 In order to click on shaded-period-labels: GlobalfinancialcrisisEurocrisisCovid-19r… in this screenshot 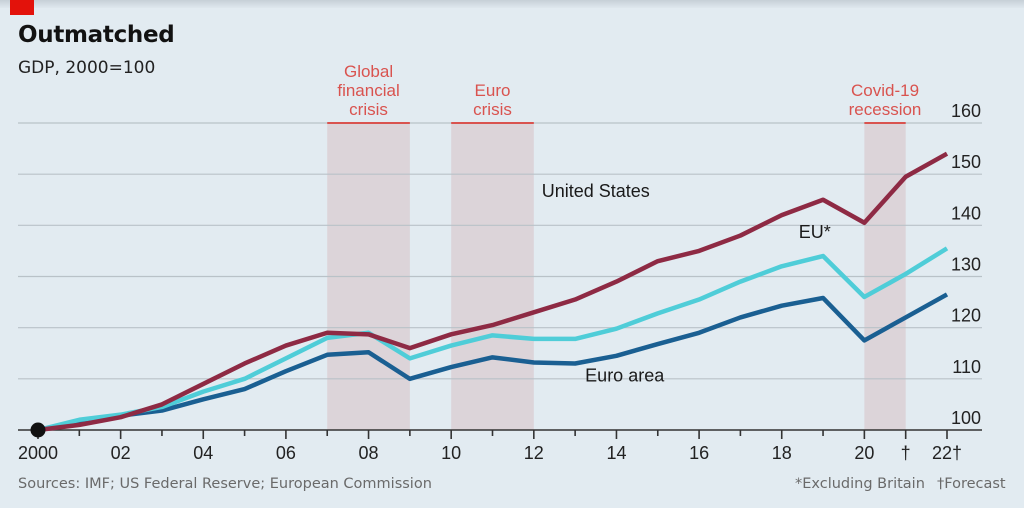, I will do `click(624, 93)`.